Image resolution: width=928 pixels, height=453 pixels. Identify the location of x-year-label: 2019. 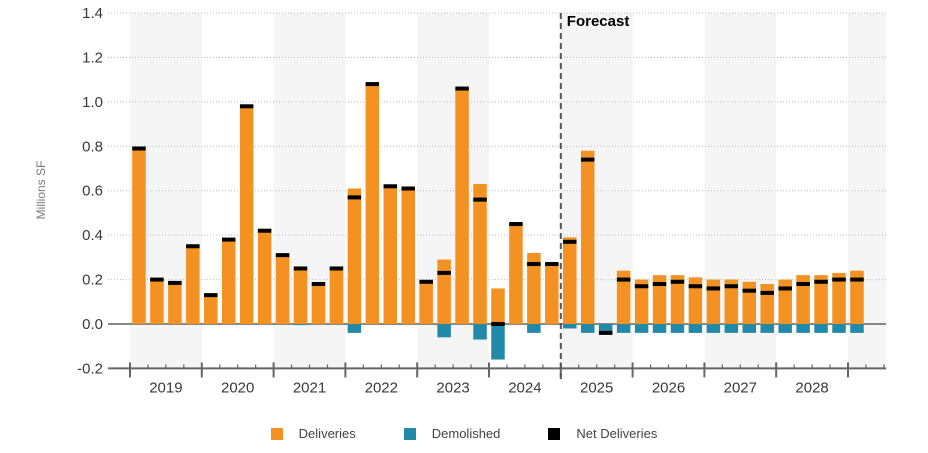
(165, 387).